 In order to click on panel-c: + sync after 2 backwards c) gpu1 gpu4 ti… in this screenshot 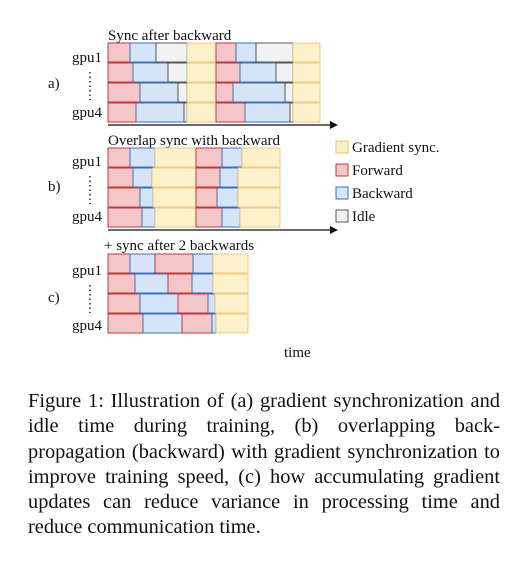, I will do `click(179, 299)`.